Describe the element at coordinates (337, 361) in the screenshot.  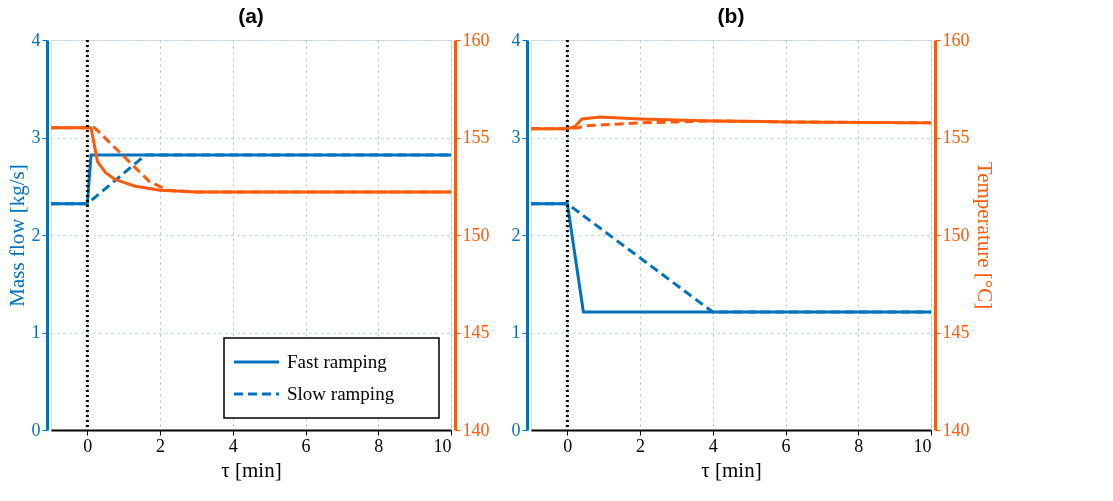
I see `legend-label: Fast ramping` at that location.